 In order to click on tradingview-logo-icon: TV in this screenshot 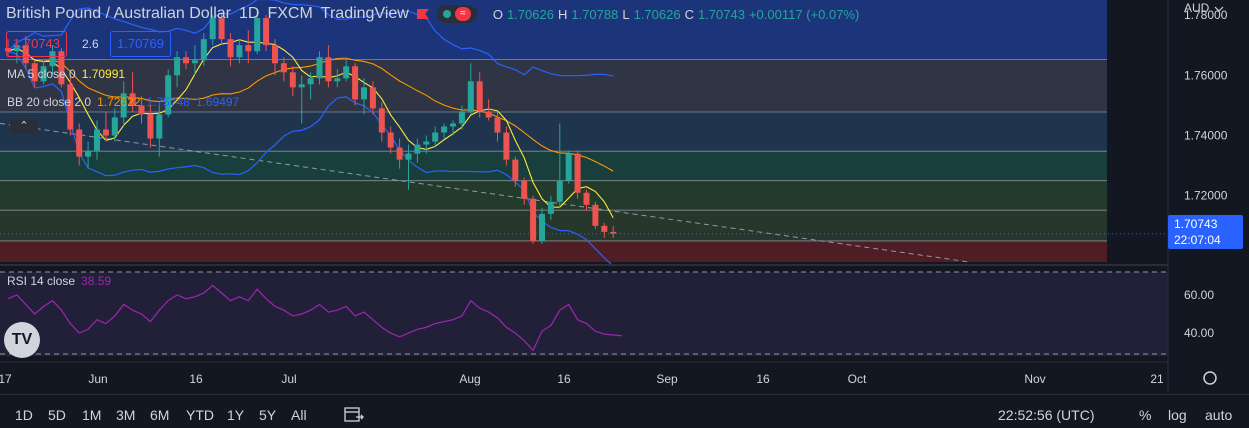, I will do `click(22, 340)`.